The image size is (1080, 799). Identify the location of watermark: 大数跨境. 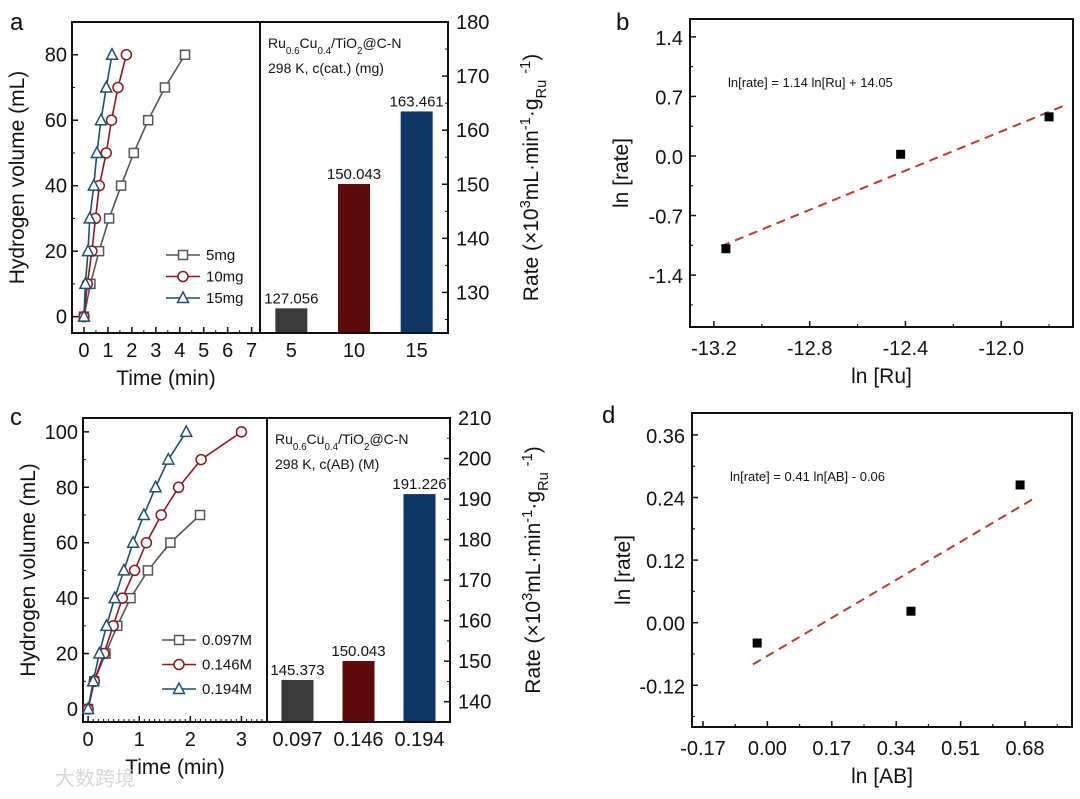
(95, 778).